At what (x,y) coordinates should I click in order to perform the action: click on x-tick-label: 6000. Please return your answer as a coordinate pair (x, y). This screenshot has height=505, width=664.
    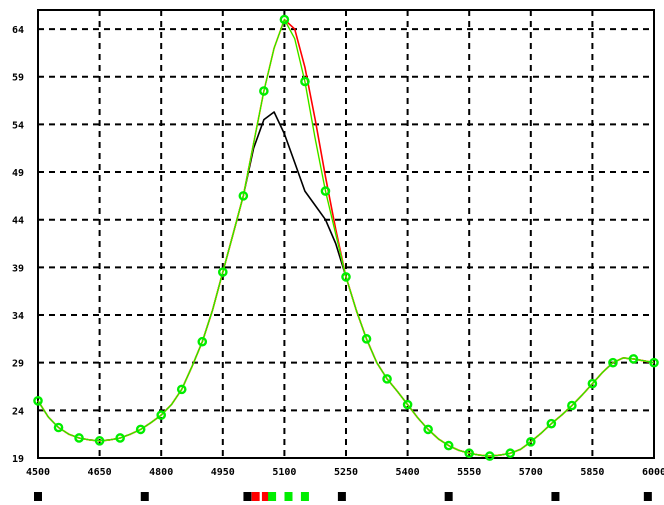
    Looking at the image, I should click on (653, 472).